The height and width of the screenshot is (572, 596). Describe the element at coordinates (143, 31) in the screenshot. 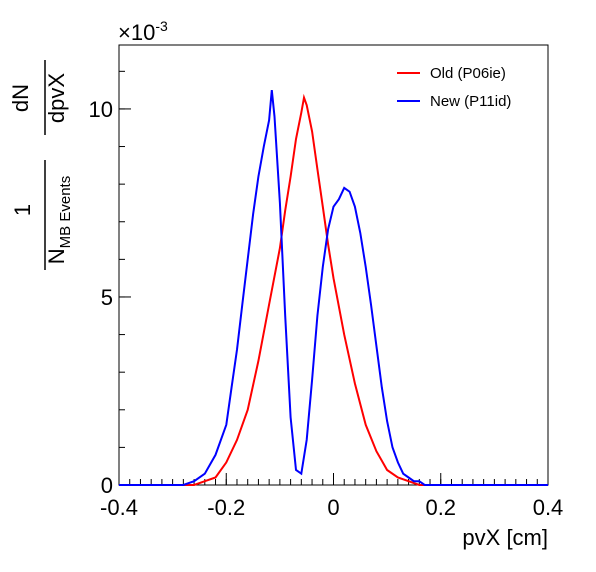

I see `y-multiplier: ×10⁻³` at that location.